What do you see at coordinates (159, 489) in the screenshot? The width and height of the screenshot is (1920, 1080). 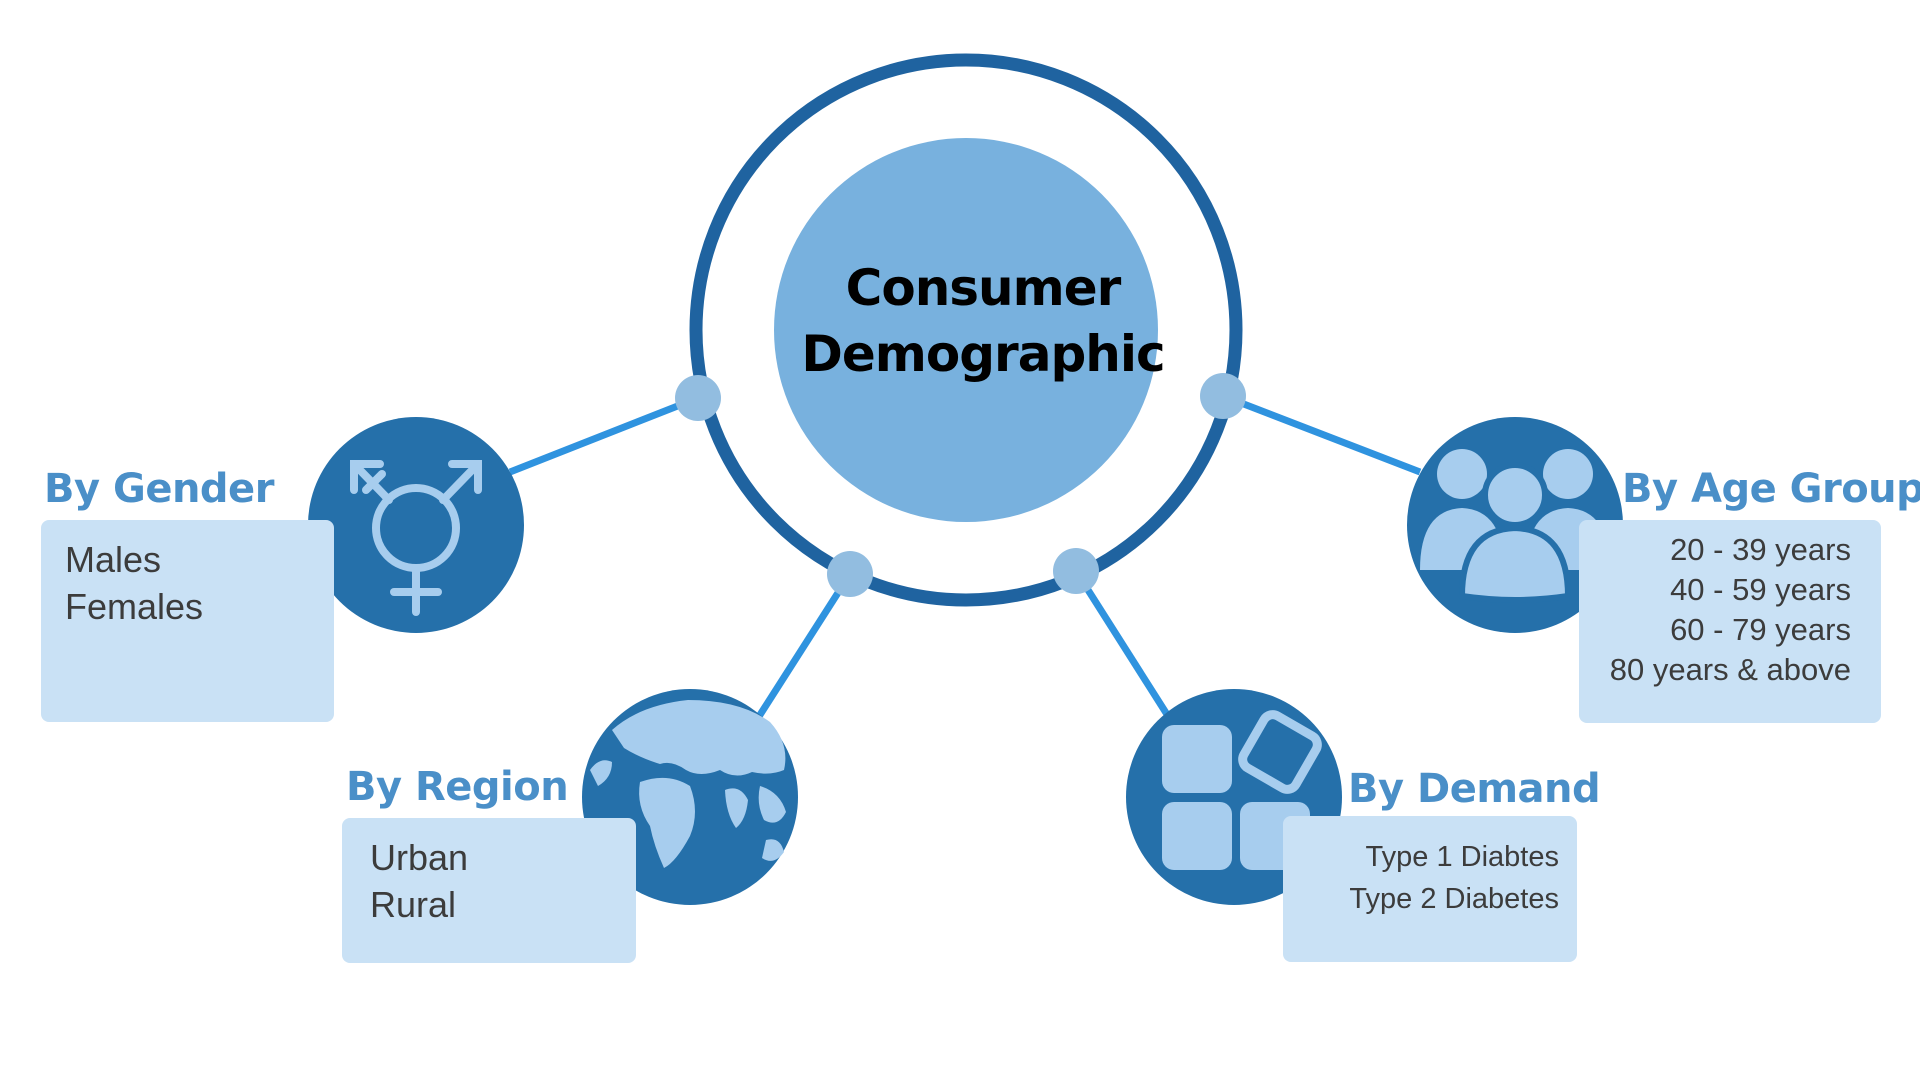 I see `gender-title: By Gender` at bounding box center [159, 489].